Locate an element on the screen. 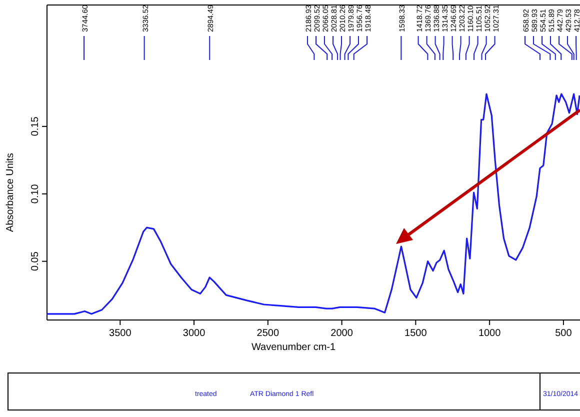  x-tick-label: 3000 is located at coordinates (194, 333).